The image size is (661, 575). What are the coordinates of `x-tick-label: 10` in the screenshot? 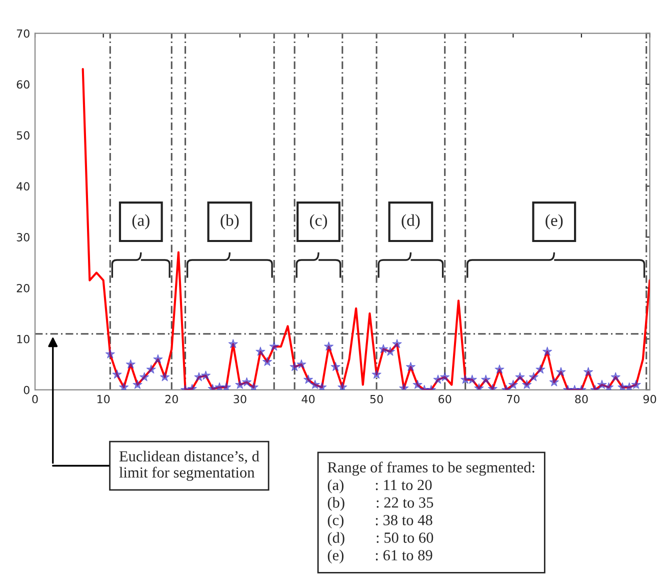 It's located at (103, 399).